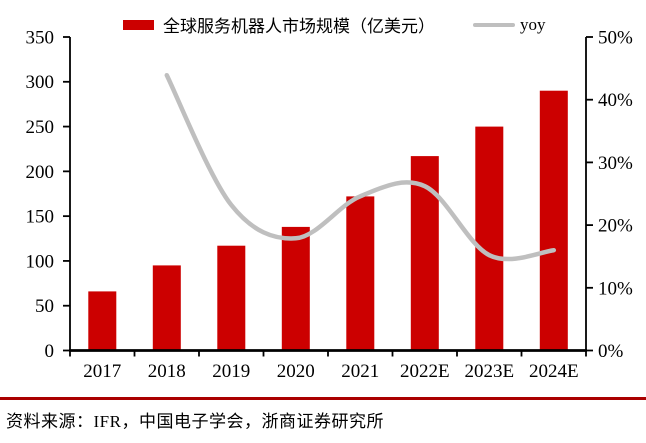 This screenshot has width=646, height=443. I want to click on bar-2019, so click(231, 298).